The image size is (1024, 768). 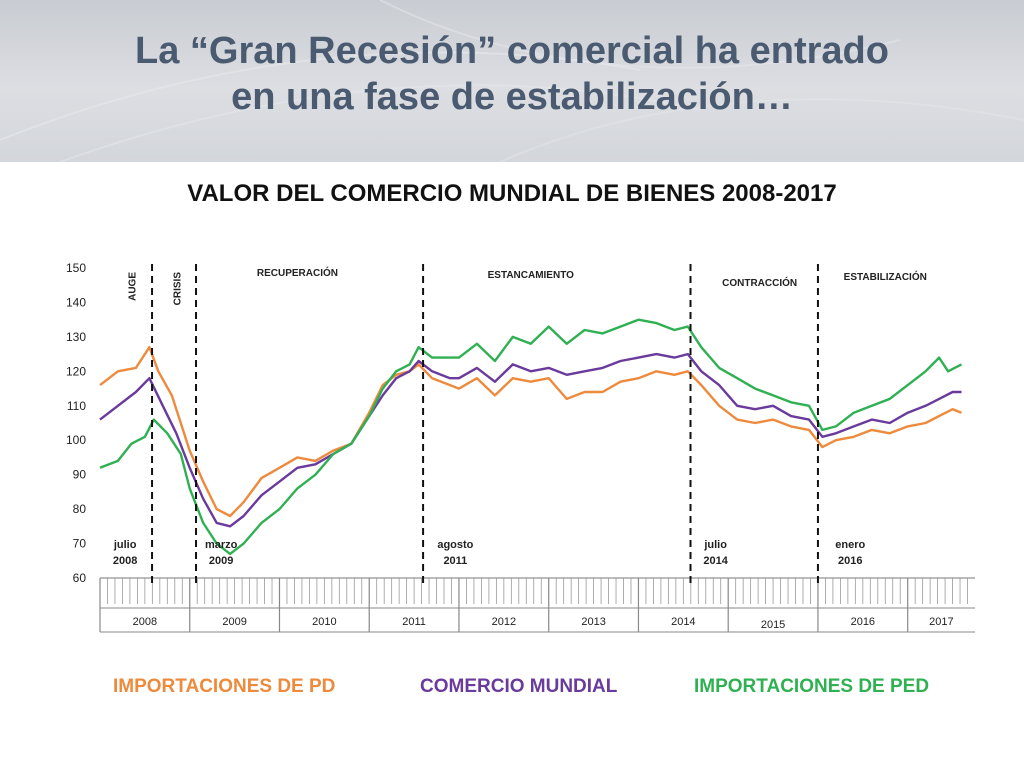 What do you see at coordinates (759, 282) in the screenshot?
I see `phase-label: CONTRACCIÓN` at bounding box center [759, 282].